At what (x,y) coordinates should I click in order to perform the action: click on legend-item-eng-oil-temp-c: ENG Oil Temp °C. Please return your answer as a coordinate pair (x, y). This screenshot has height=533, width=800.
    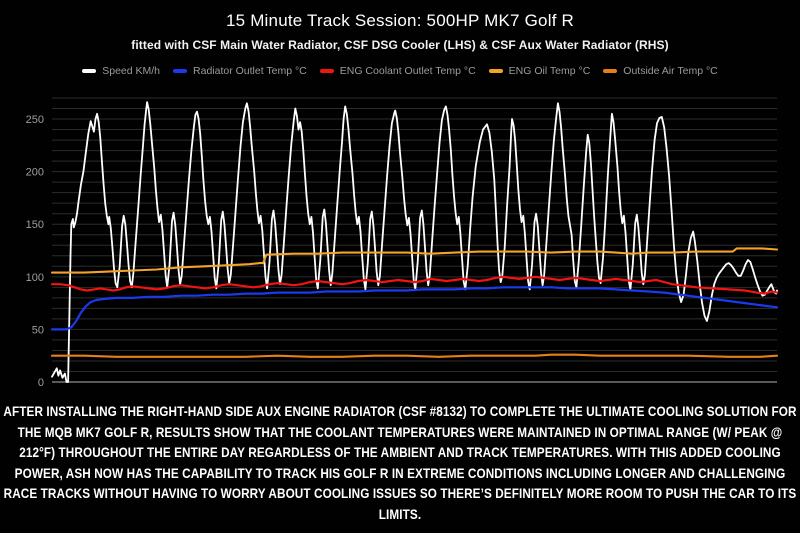
    Looking at the image, I should click on (539, 71).